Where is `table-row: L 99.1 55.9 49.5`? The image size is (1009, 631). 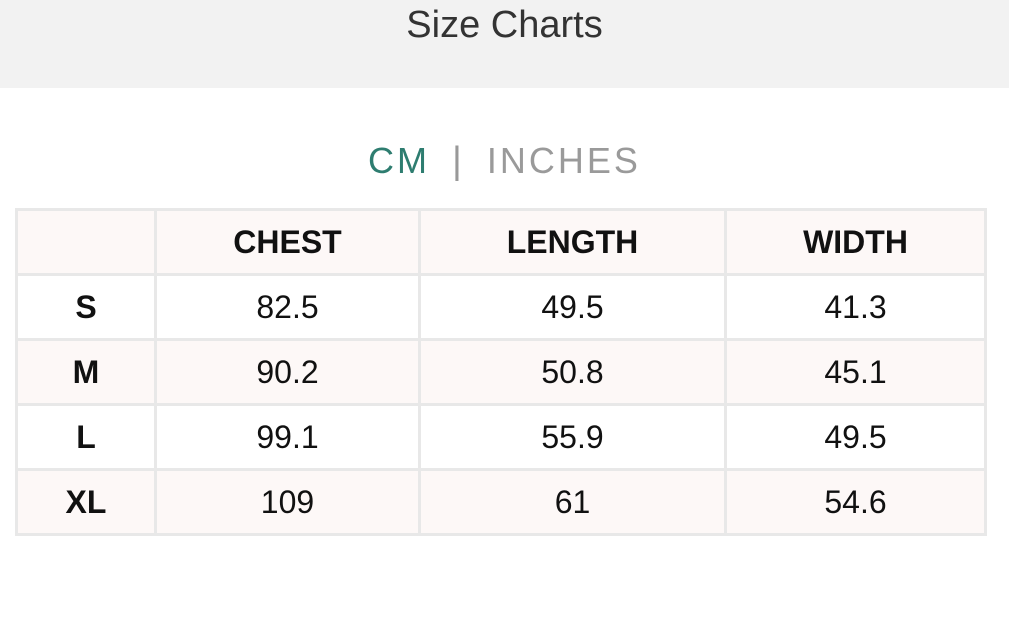
table-row: L 99.1 55.9 49.5 is located at coordinates (501, 437).